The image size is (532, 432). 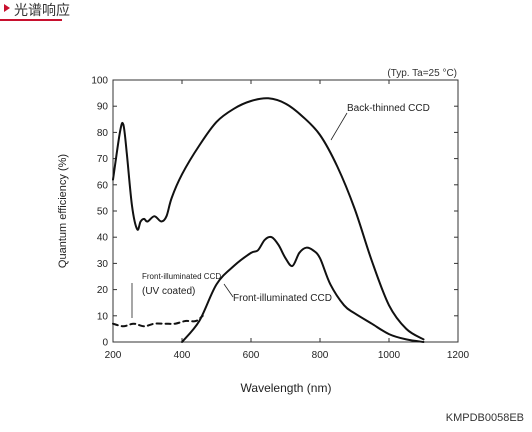 What do you see at coordinates (251, 355) in the screenshot?
I see `x-tick-label: 600` at bounding box center [251, 355].